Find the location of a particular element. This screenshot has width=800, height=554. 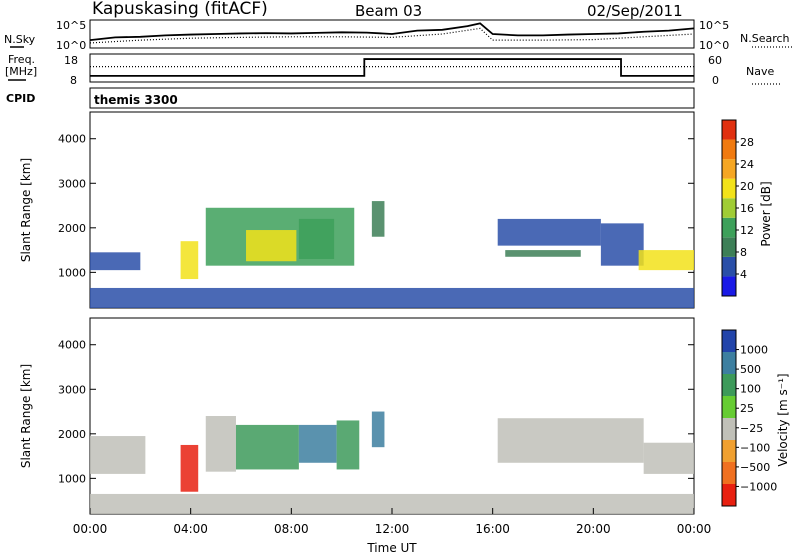

time-tick-label: 00:00 is located at coordinates (90, 529).